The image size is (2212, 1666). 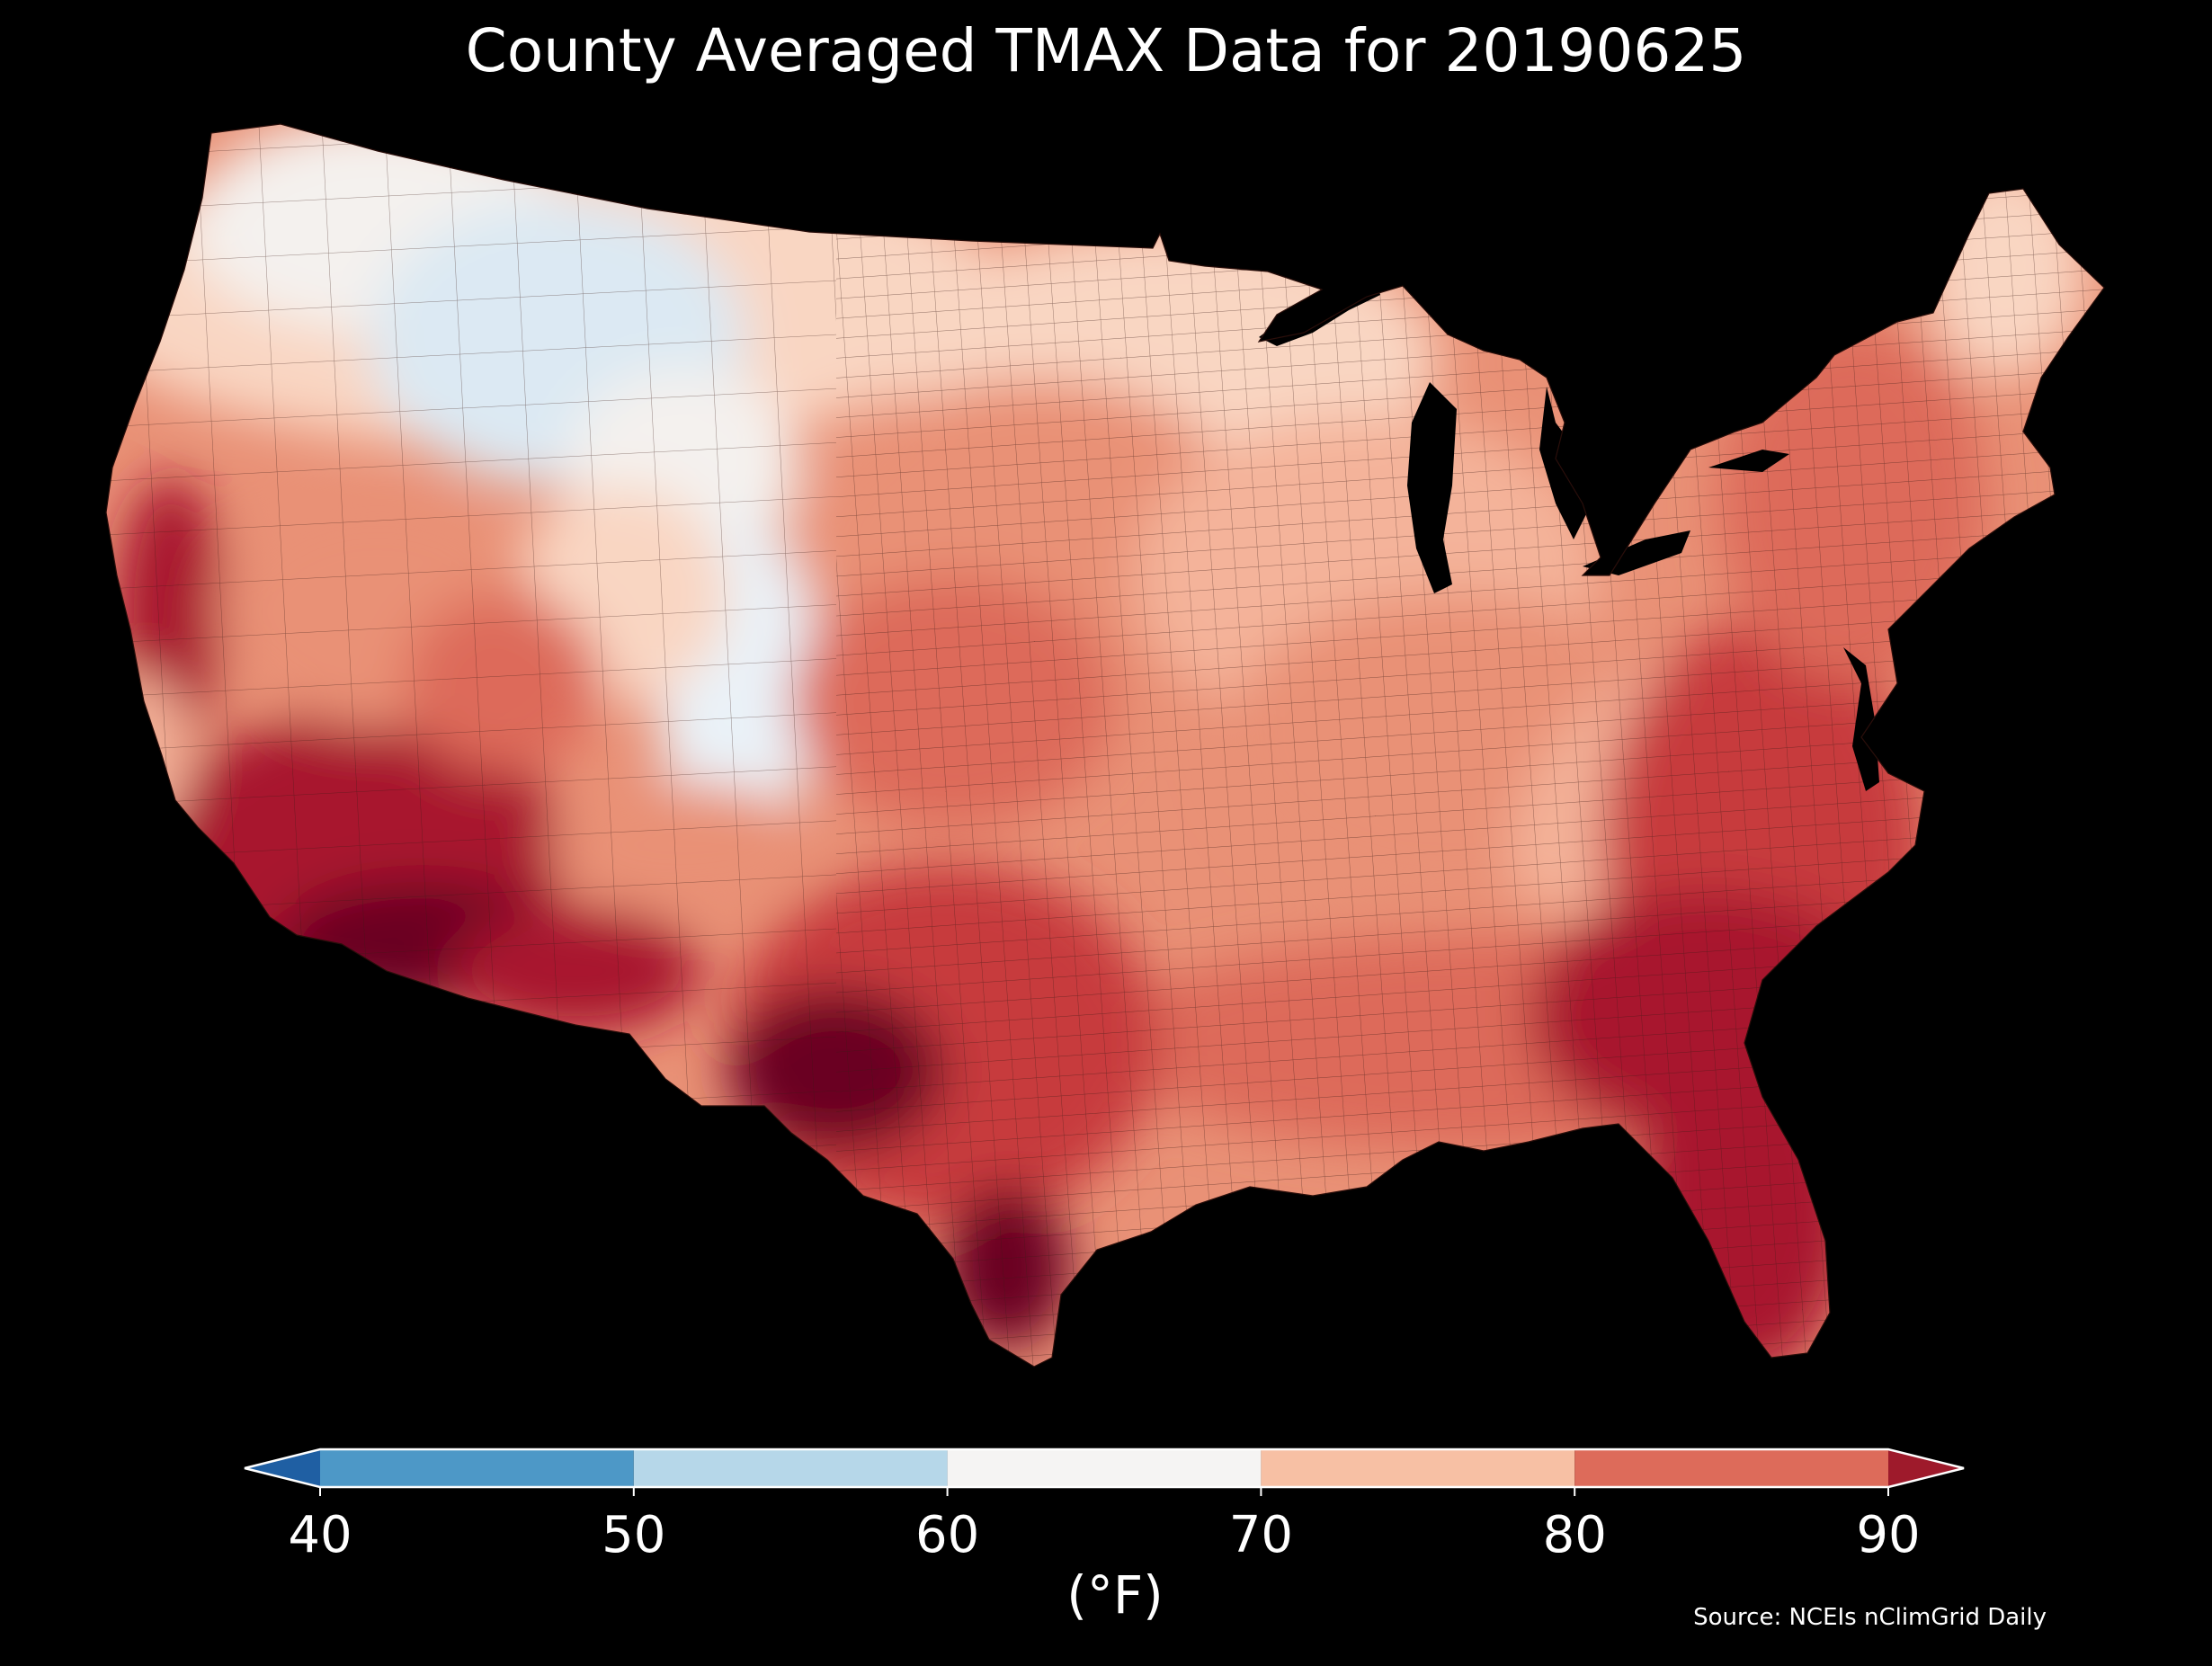 I want to click on colorbar-extend-min, so click(x=282, y=1468).